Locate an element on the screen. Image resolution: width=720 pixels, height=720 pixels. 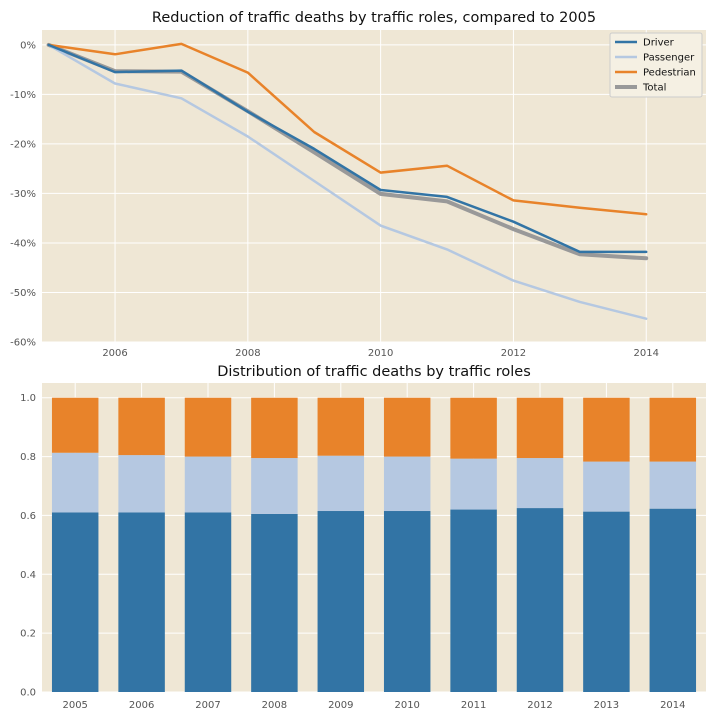
y-tick-label: 0.8 is located at coordinates (28, 457).